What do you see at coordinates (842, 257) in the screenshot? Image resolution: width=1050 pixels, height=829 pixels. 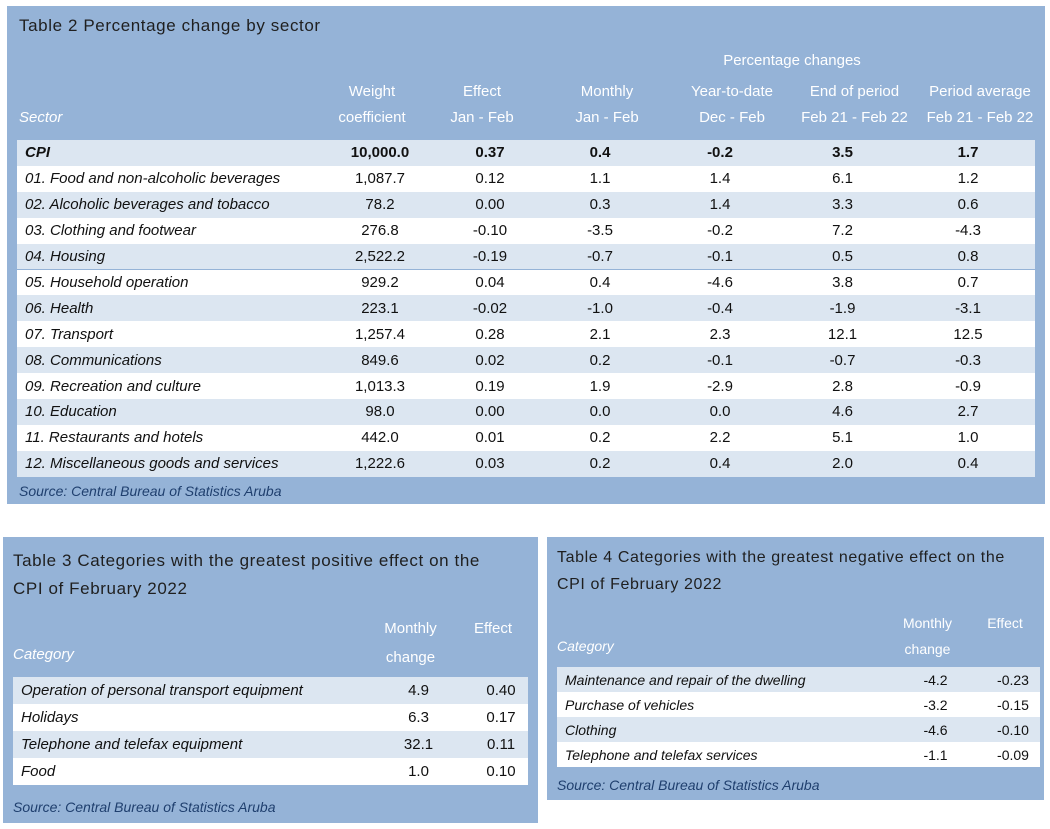 I see `end-of-period-cell: 0.5` at bounding box center [842, 257].